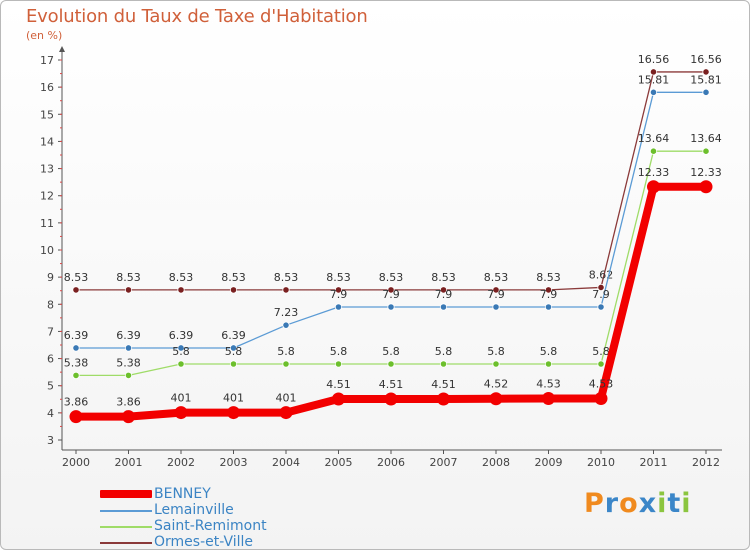 This screenshot has height=552, width=750. I want to click on x-tick-label: 2009, so click(549, 462).